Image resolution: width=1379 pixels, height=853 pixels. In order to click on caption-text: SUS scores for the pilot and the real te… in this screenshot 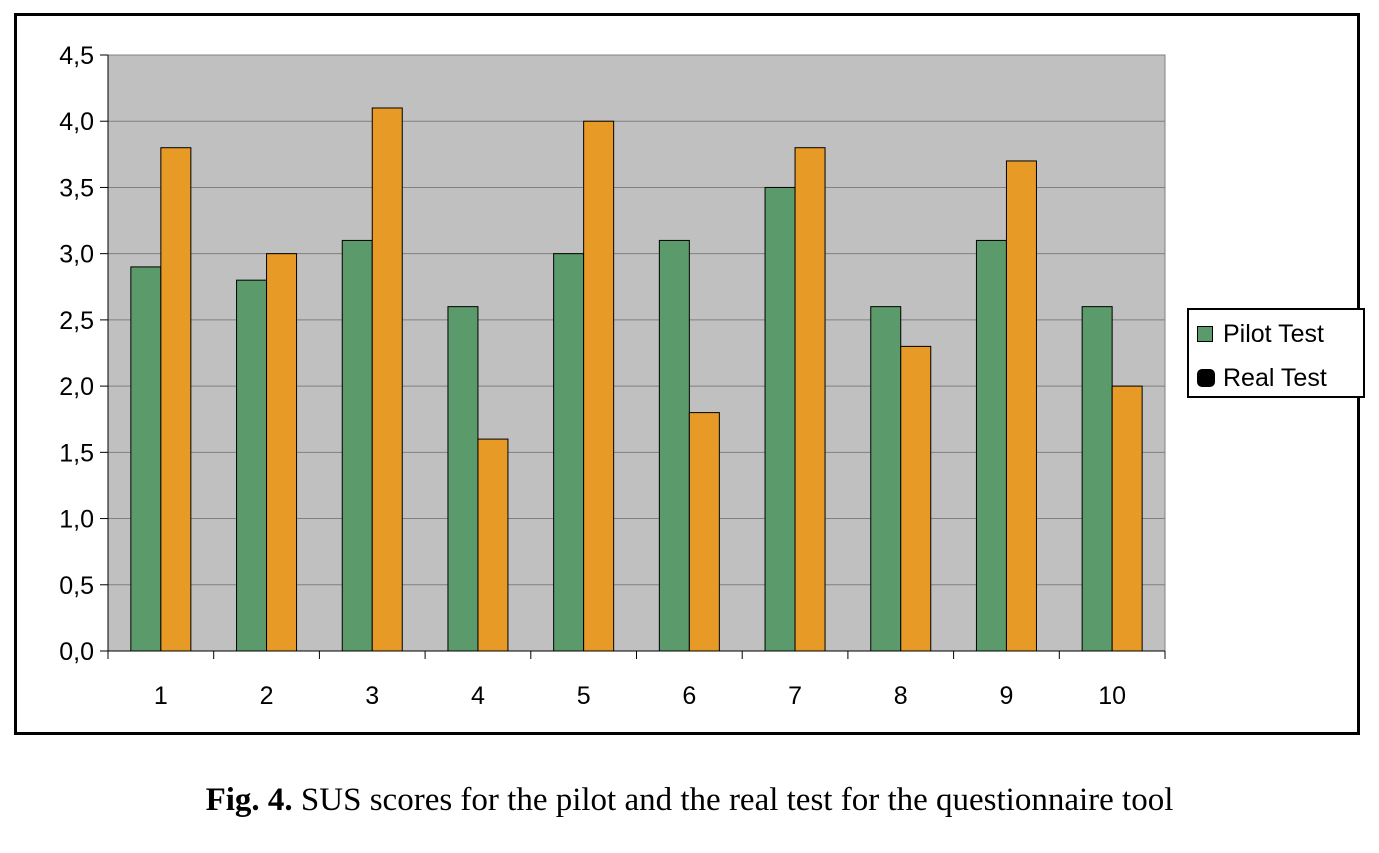, I will do `click(733, 800)`.